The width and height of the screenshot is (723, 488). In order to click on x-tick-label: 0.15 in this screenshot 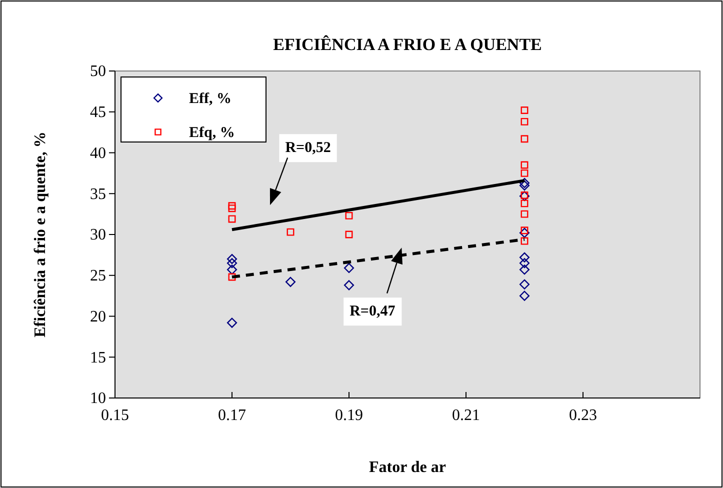, I will do `click(115, 415)`.